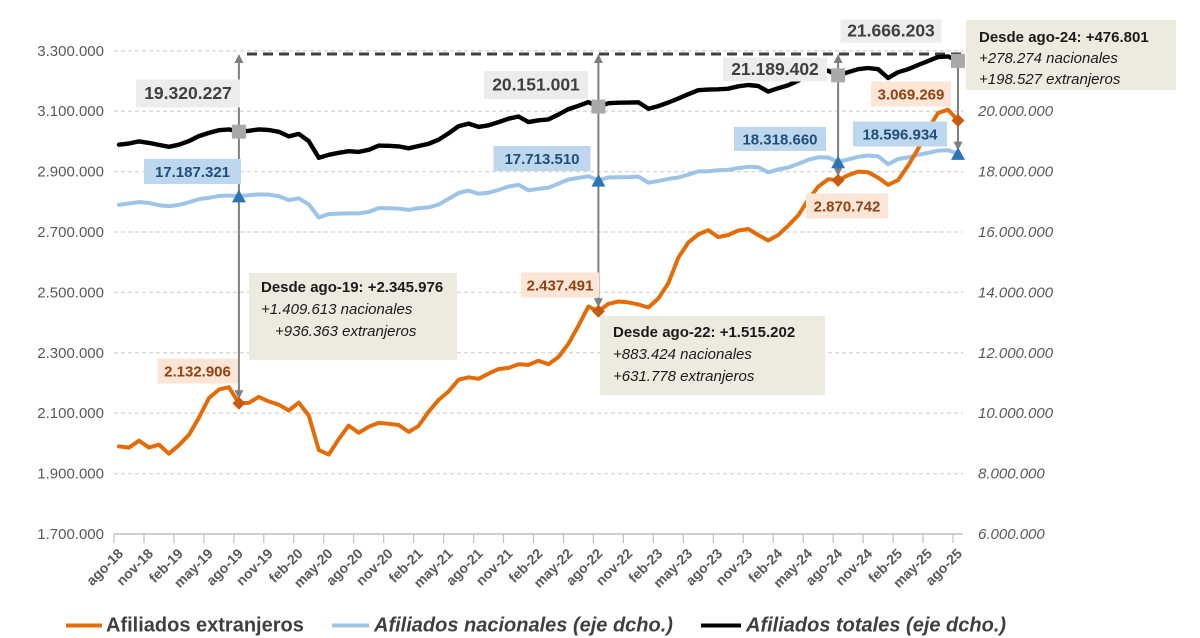 This screenshot has width=1200, height=638. What do you see at coordinates (197, 372) in the screenshot?
I see `svg-text: 2.132.906` at bounding box center [197, 372].